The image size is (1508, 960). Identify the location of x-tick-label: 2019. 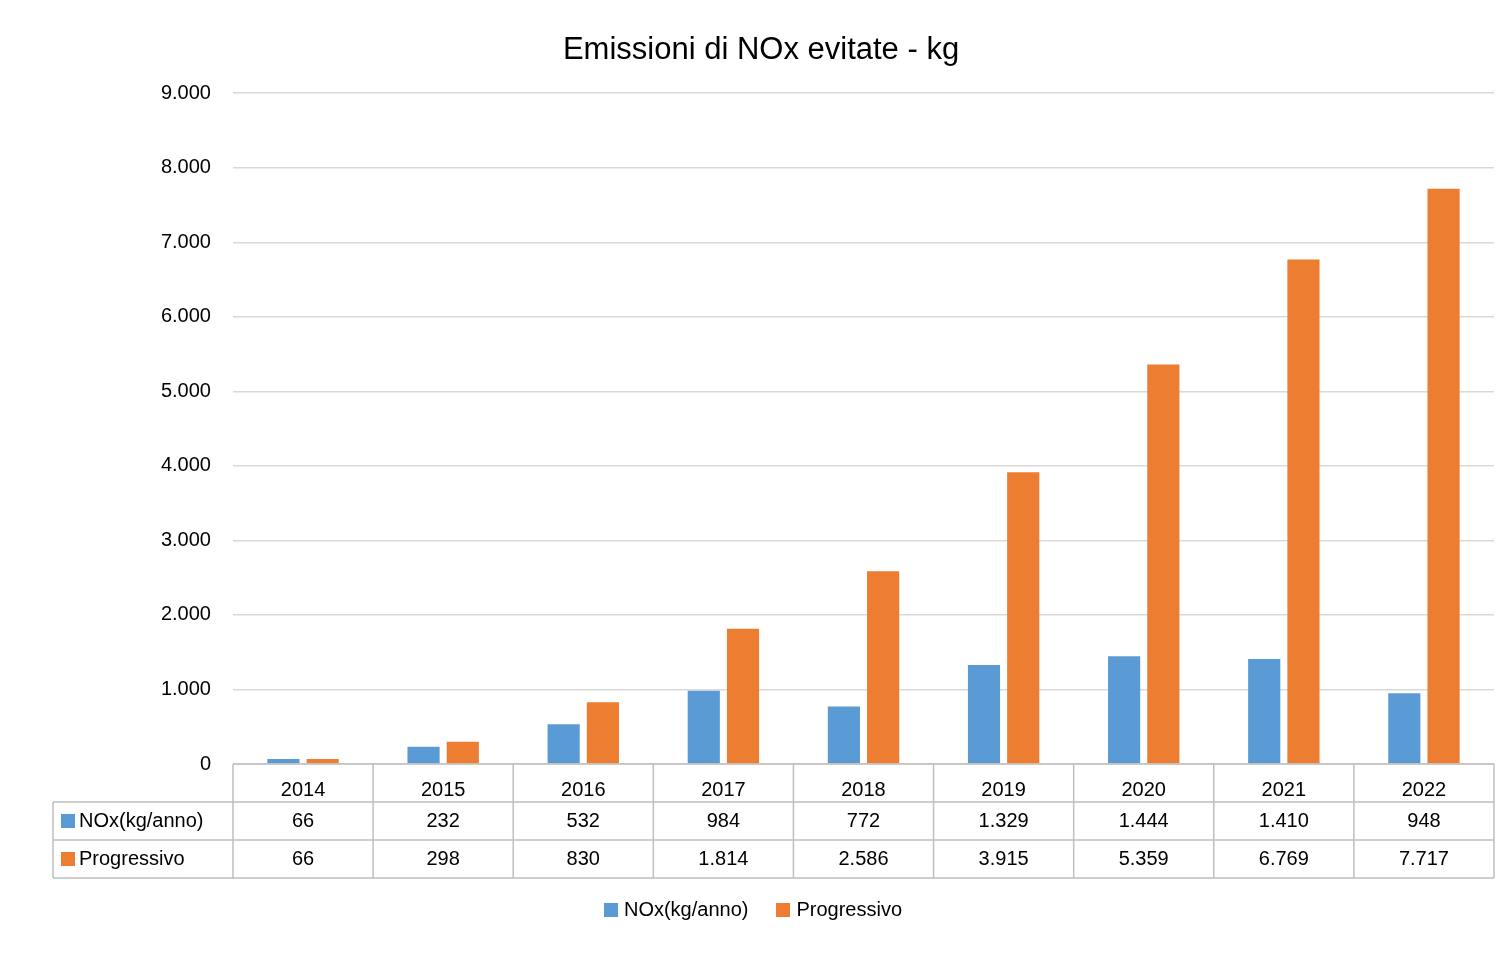
(1003, 788).